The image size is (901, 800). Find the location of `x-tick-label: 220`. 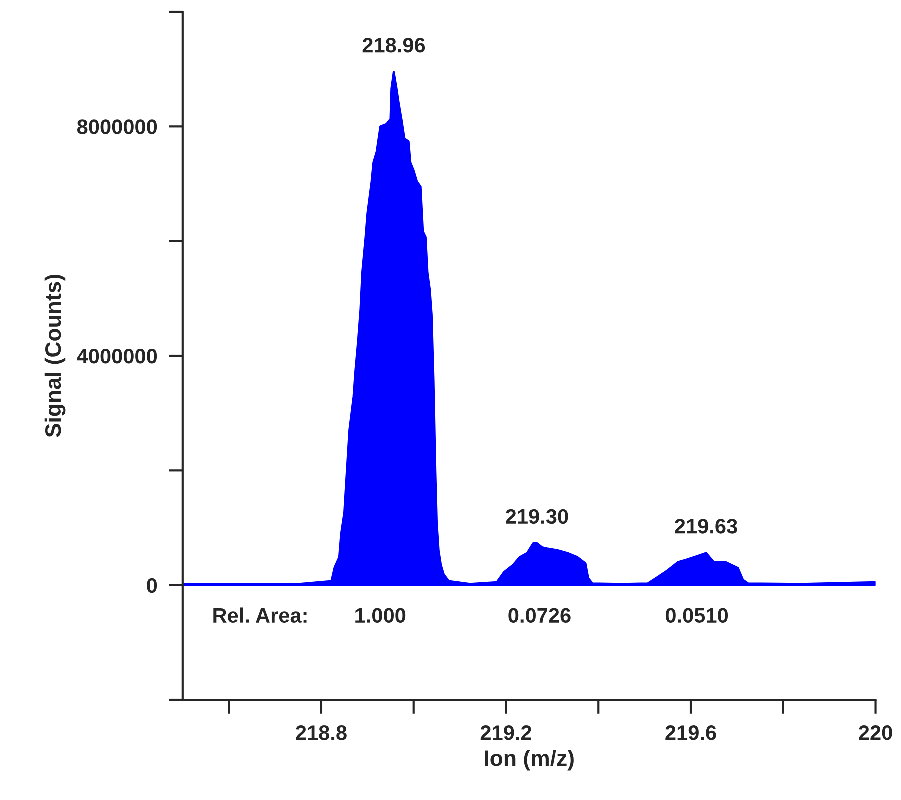

x-tick-label: 220 is located at coordinates (875, 733).